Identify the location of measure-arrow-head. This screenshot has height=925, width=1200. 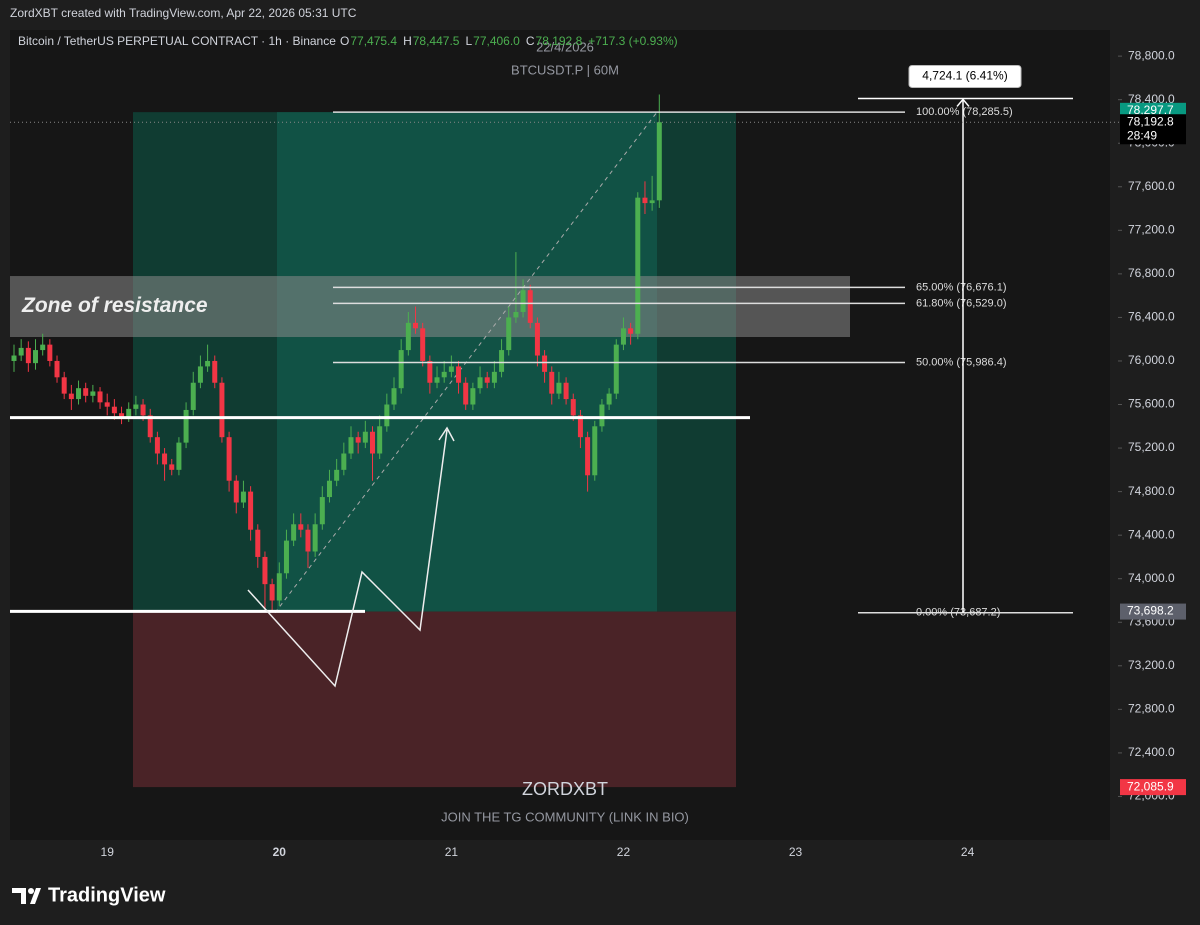
(963, 102).